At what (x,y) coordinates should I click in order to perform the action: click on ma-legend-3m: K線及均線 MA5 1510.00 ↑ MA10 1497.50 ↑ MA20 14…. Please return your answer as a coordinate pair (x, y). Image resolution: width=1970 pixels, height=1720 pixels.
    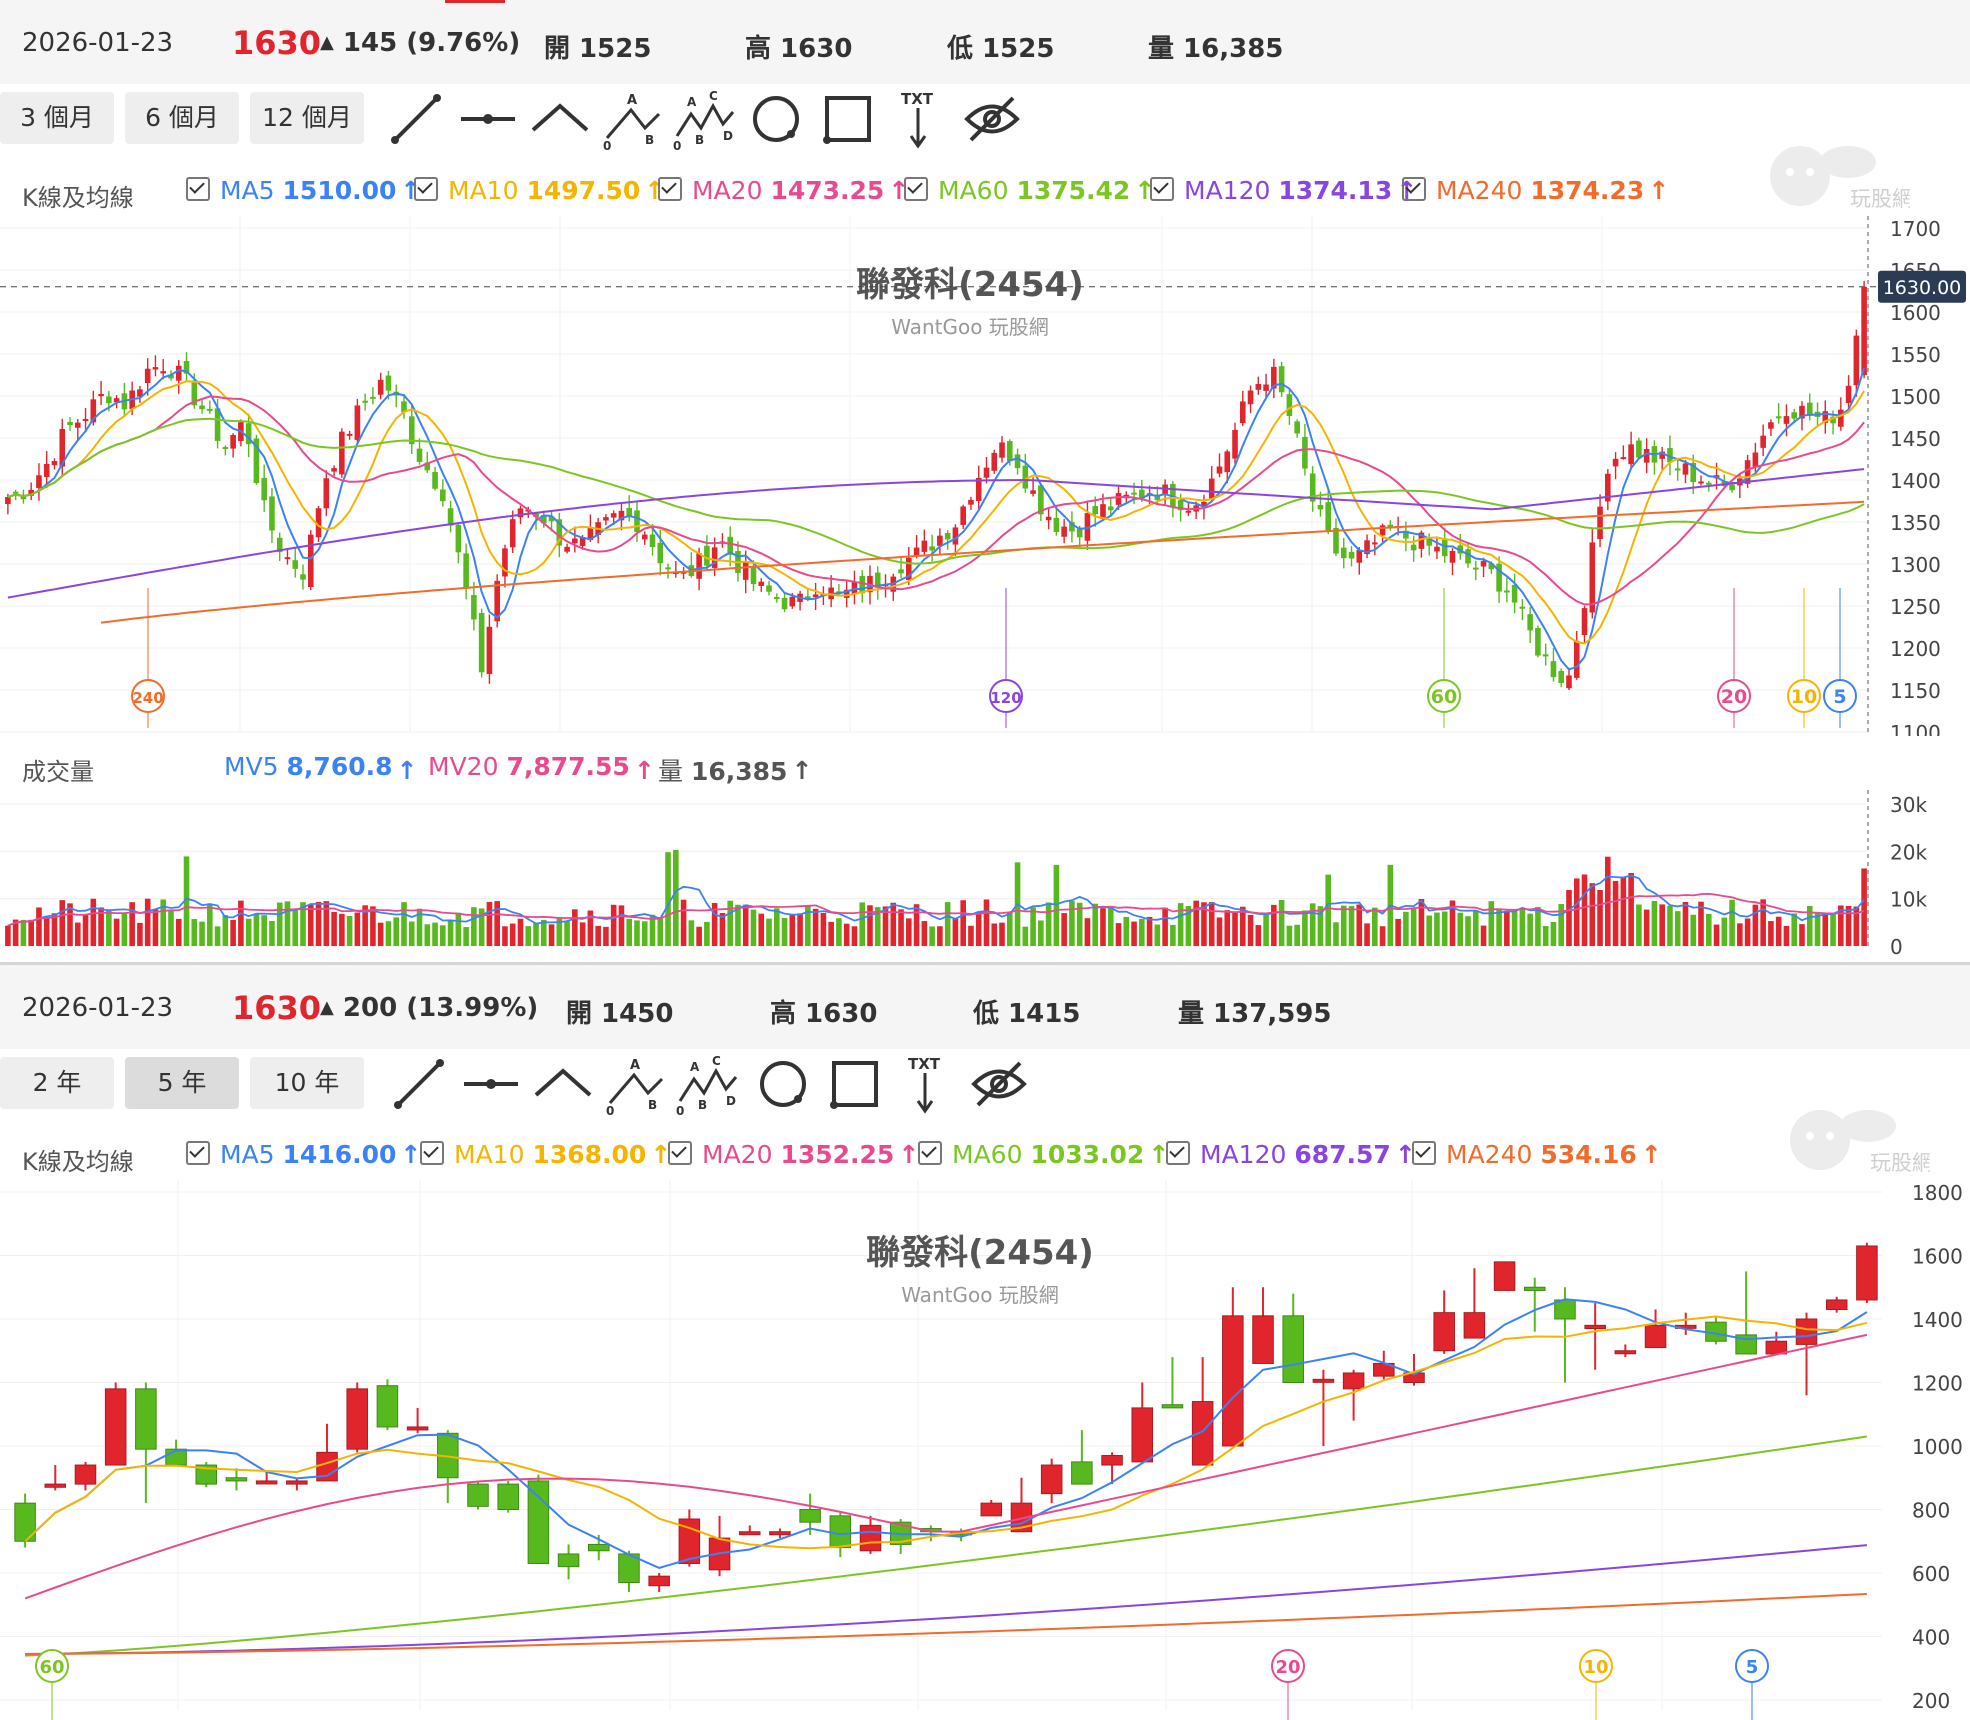
    Looking at the image, I should click on (985, 192).